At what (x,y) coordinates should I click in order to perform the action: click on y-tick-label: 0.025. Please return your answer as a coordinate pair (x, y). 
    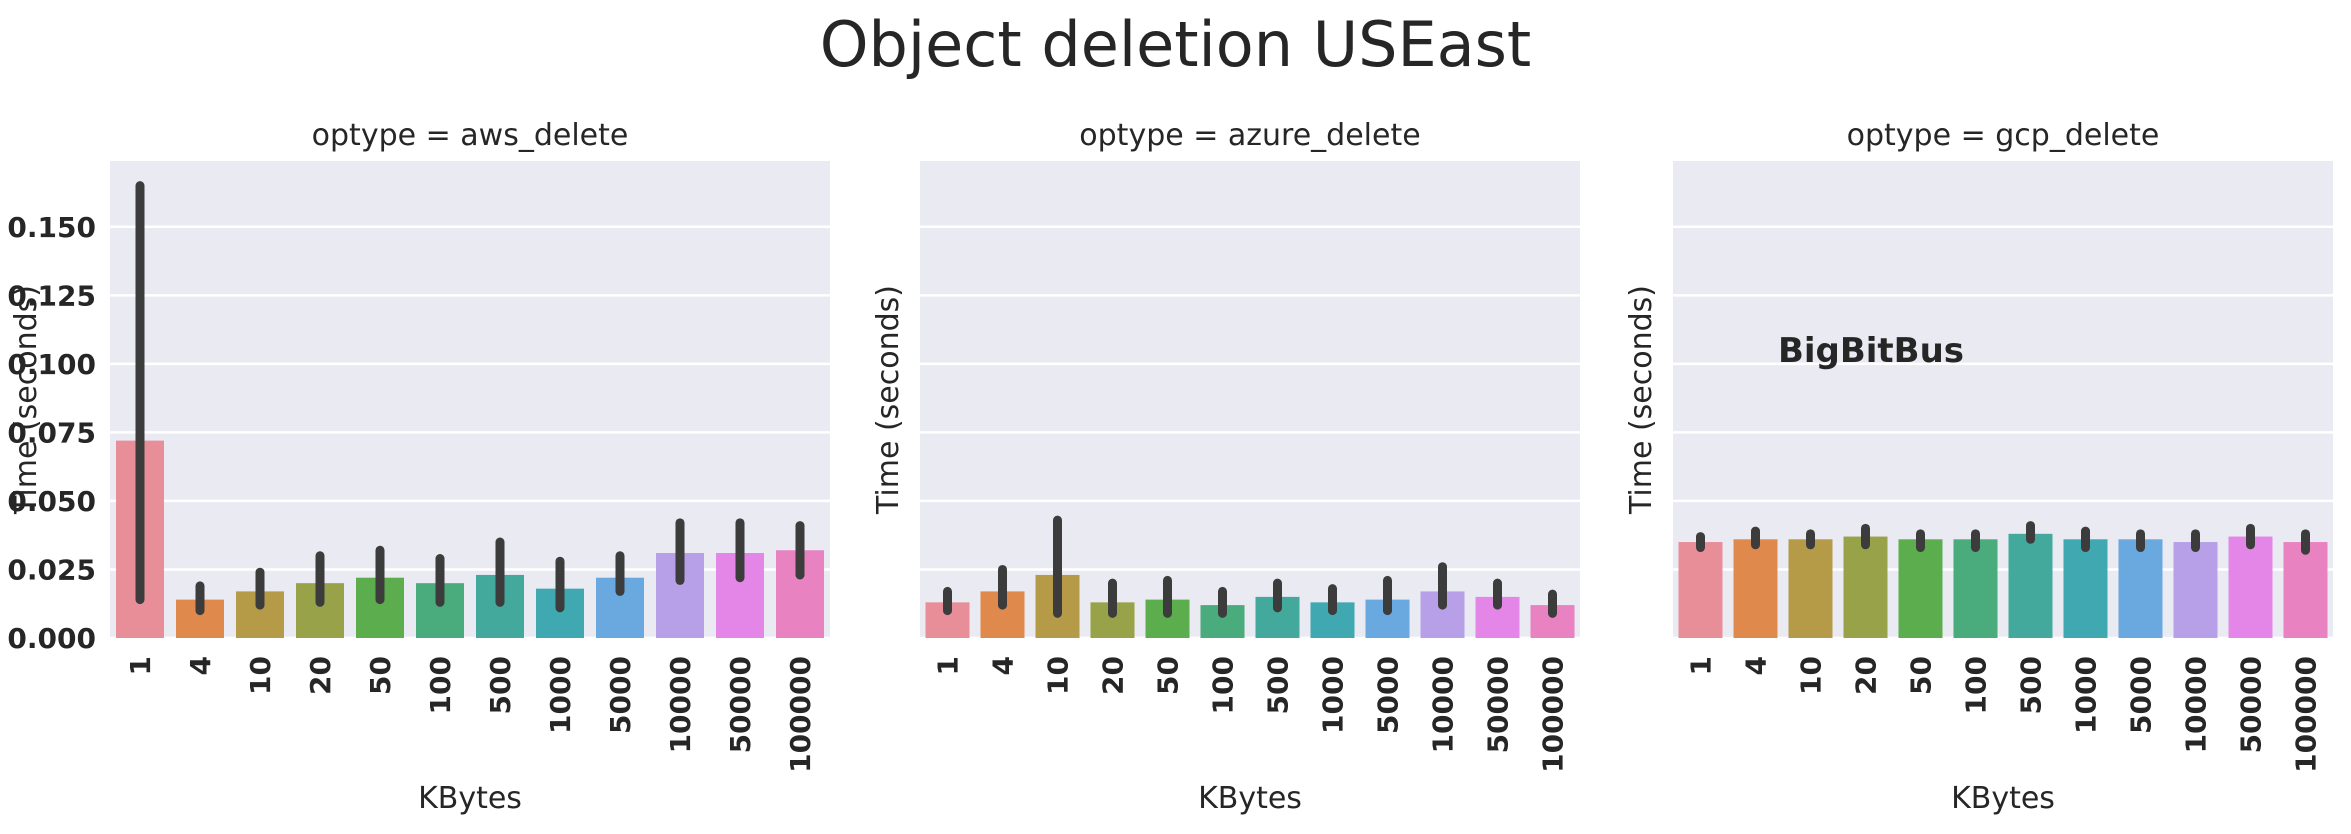
    Looking at the image, I should click on (51, 569).